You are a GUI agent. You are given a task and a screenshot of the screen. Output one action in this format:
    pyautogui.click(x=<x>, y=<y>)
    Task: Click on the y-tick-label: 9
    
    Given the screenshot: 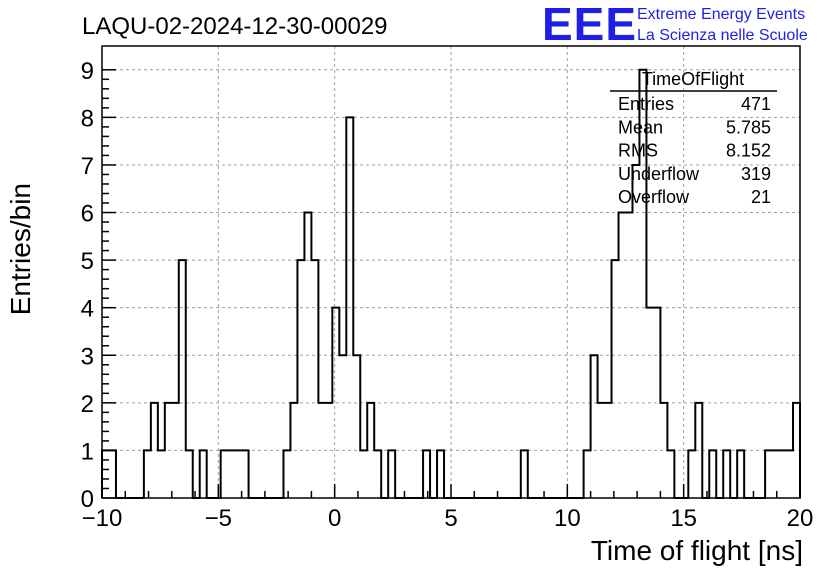 What is the action you would take?
    pyautogui.click(x=87, y=71)
    